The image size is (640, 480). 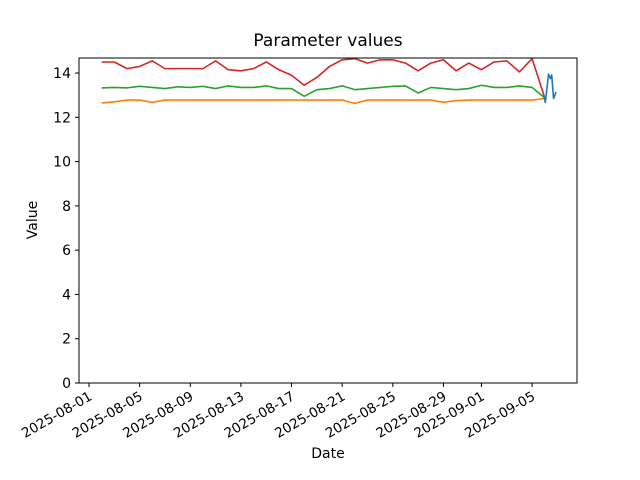 I want to click on chart-title: Parameter values, so click(x=328, y=41).